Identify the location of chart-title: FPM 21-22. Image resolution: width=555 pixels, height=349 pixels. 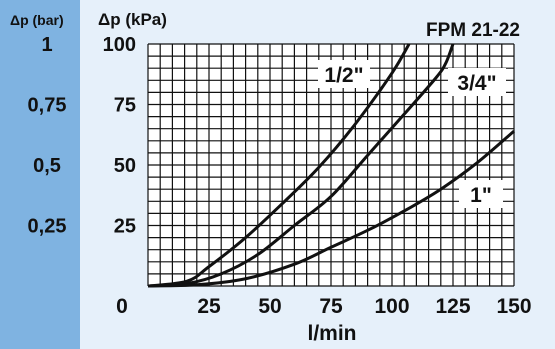
(473, 30).